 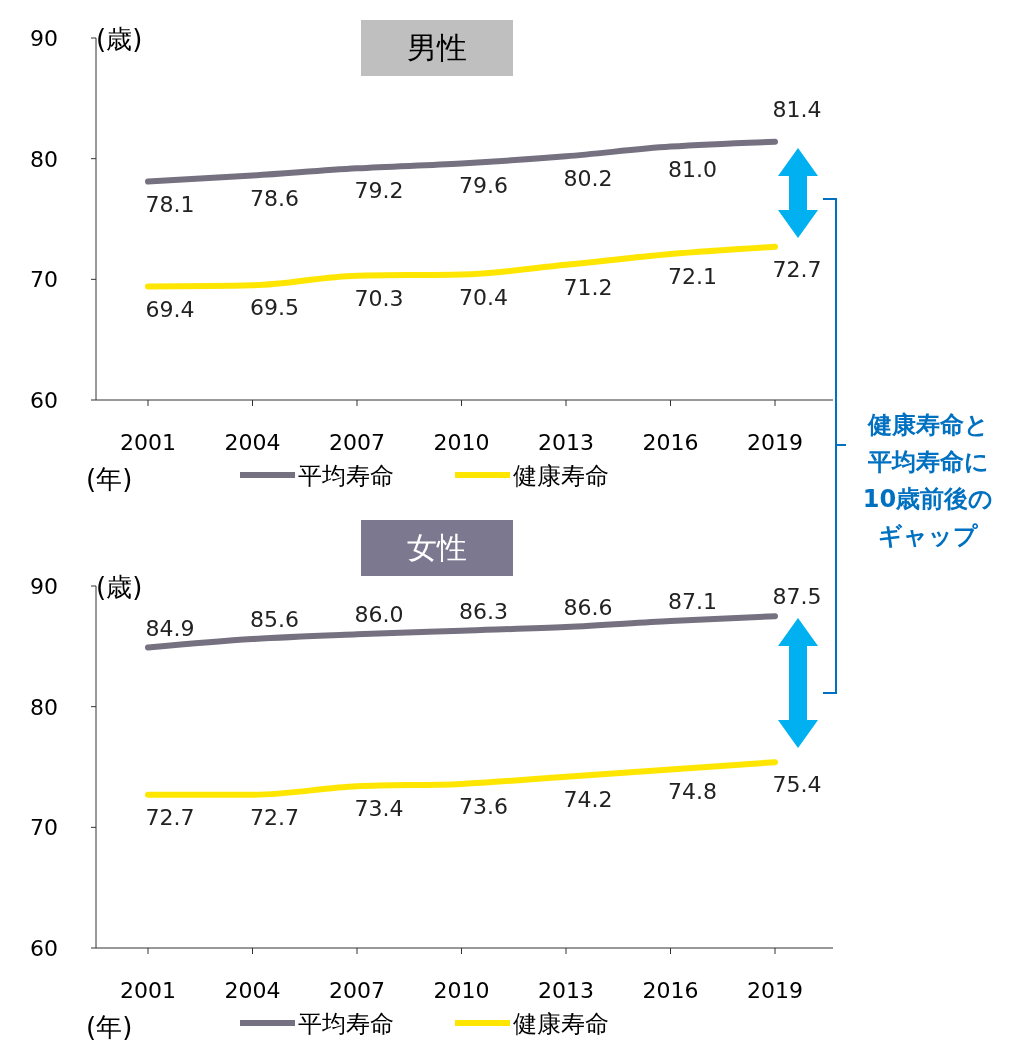 I want to click on data-label: 69.5, so click(x=274, y=308).